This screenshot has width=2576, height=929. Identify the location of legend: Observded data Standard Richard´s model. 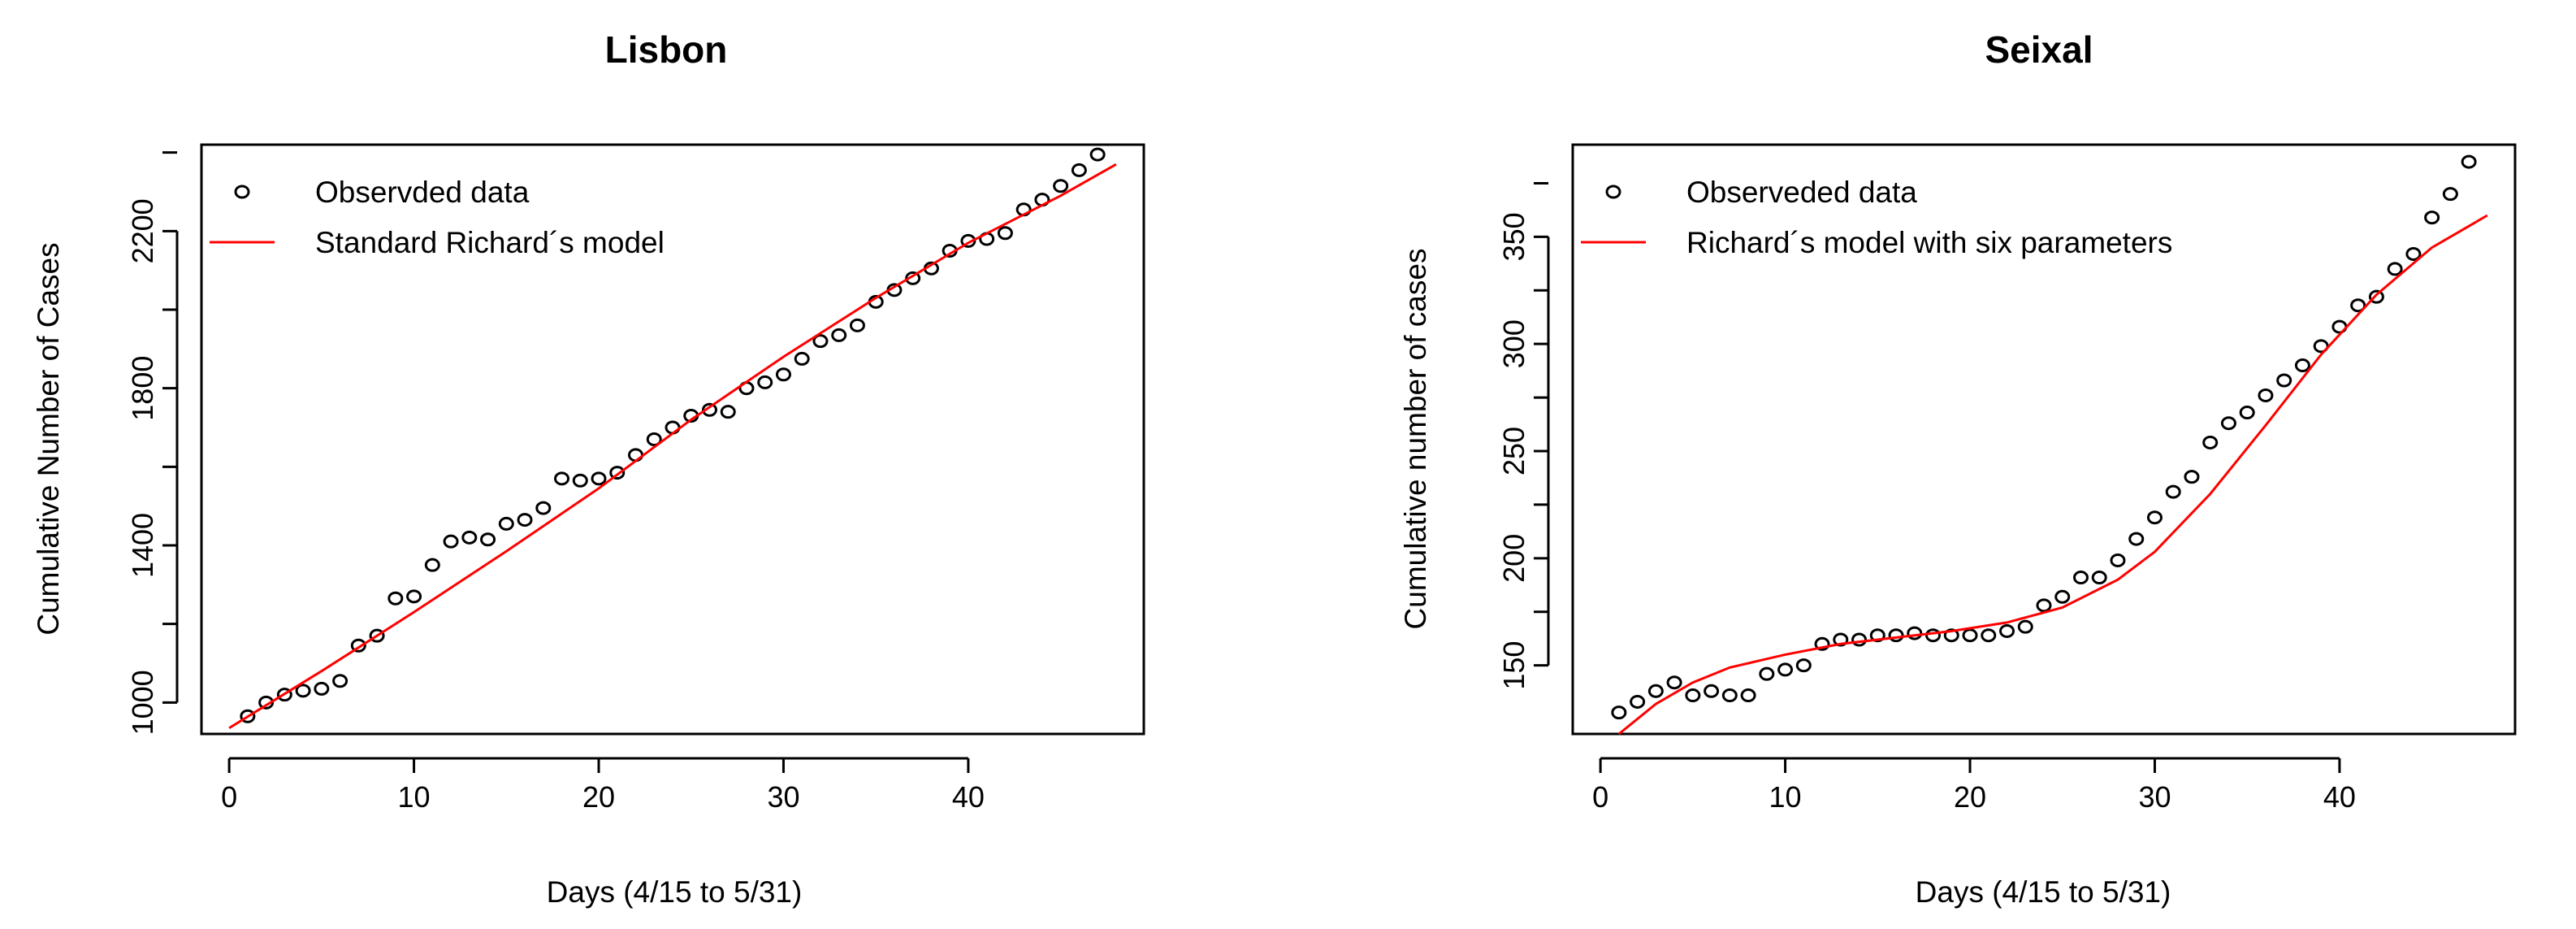
(437, 218).